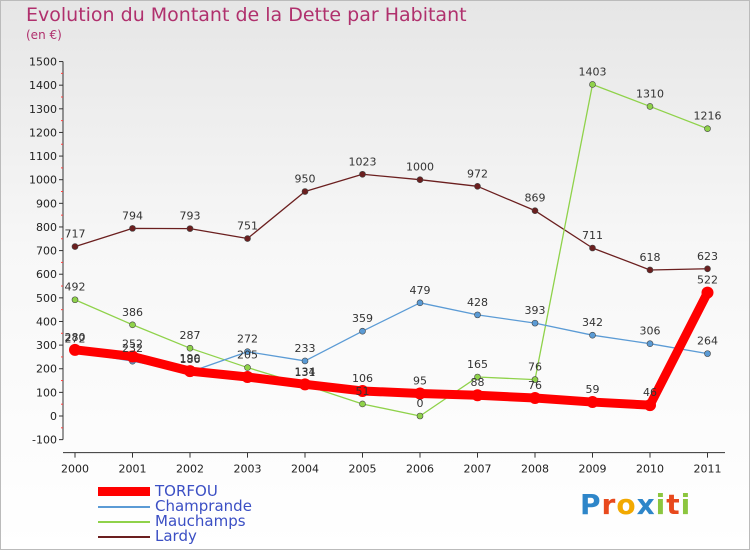  What do you see at coordinates (420, 167) in the screenshot?
I see `data-label: 1000` at bounding box center [420, 167].